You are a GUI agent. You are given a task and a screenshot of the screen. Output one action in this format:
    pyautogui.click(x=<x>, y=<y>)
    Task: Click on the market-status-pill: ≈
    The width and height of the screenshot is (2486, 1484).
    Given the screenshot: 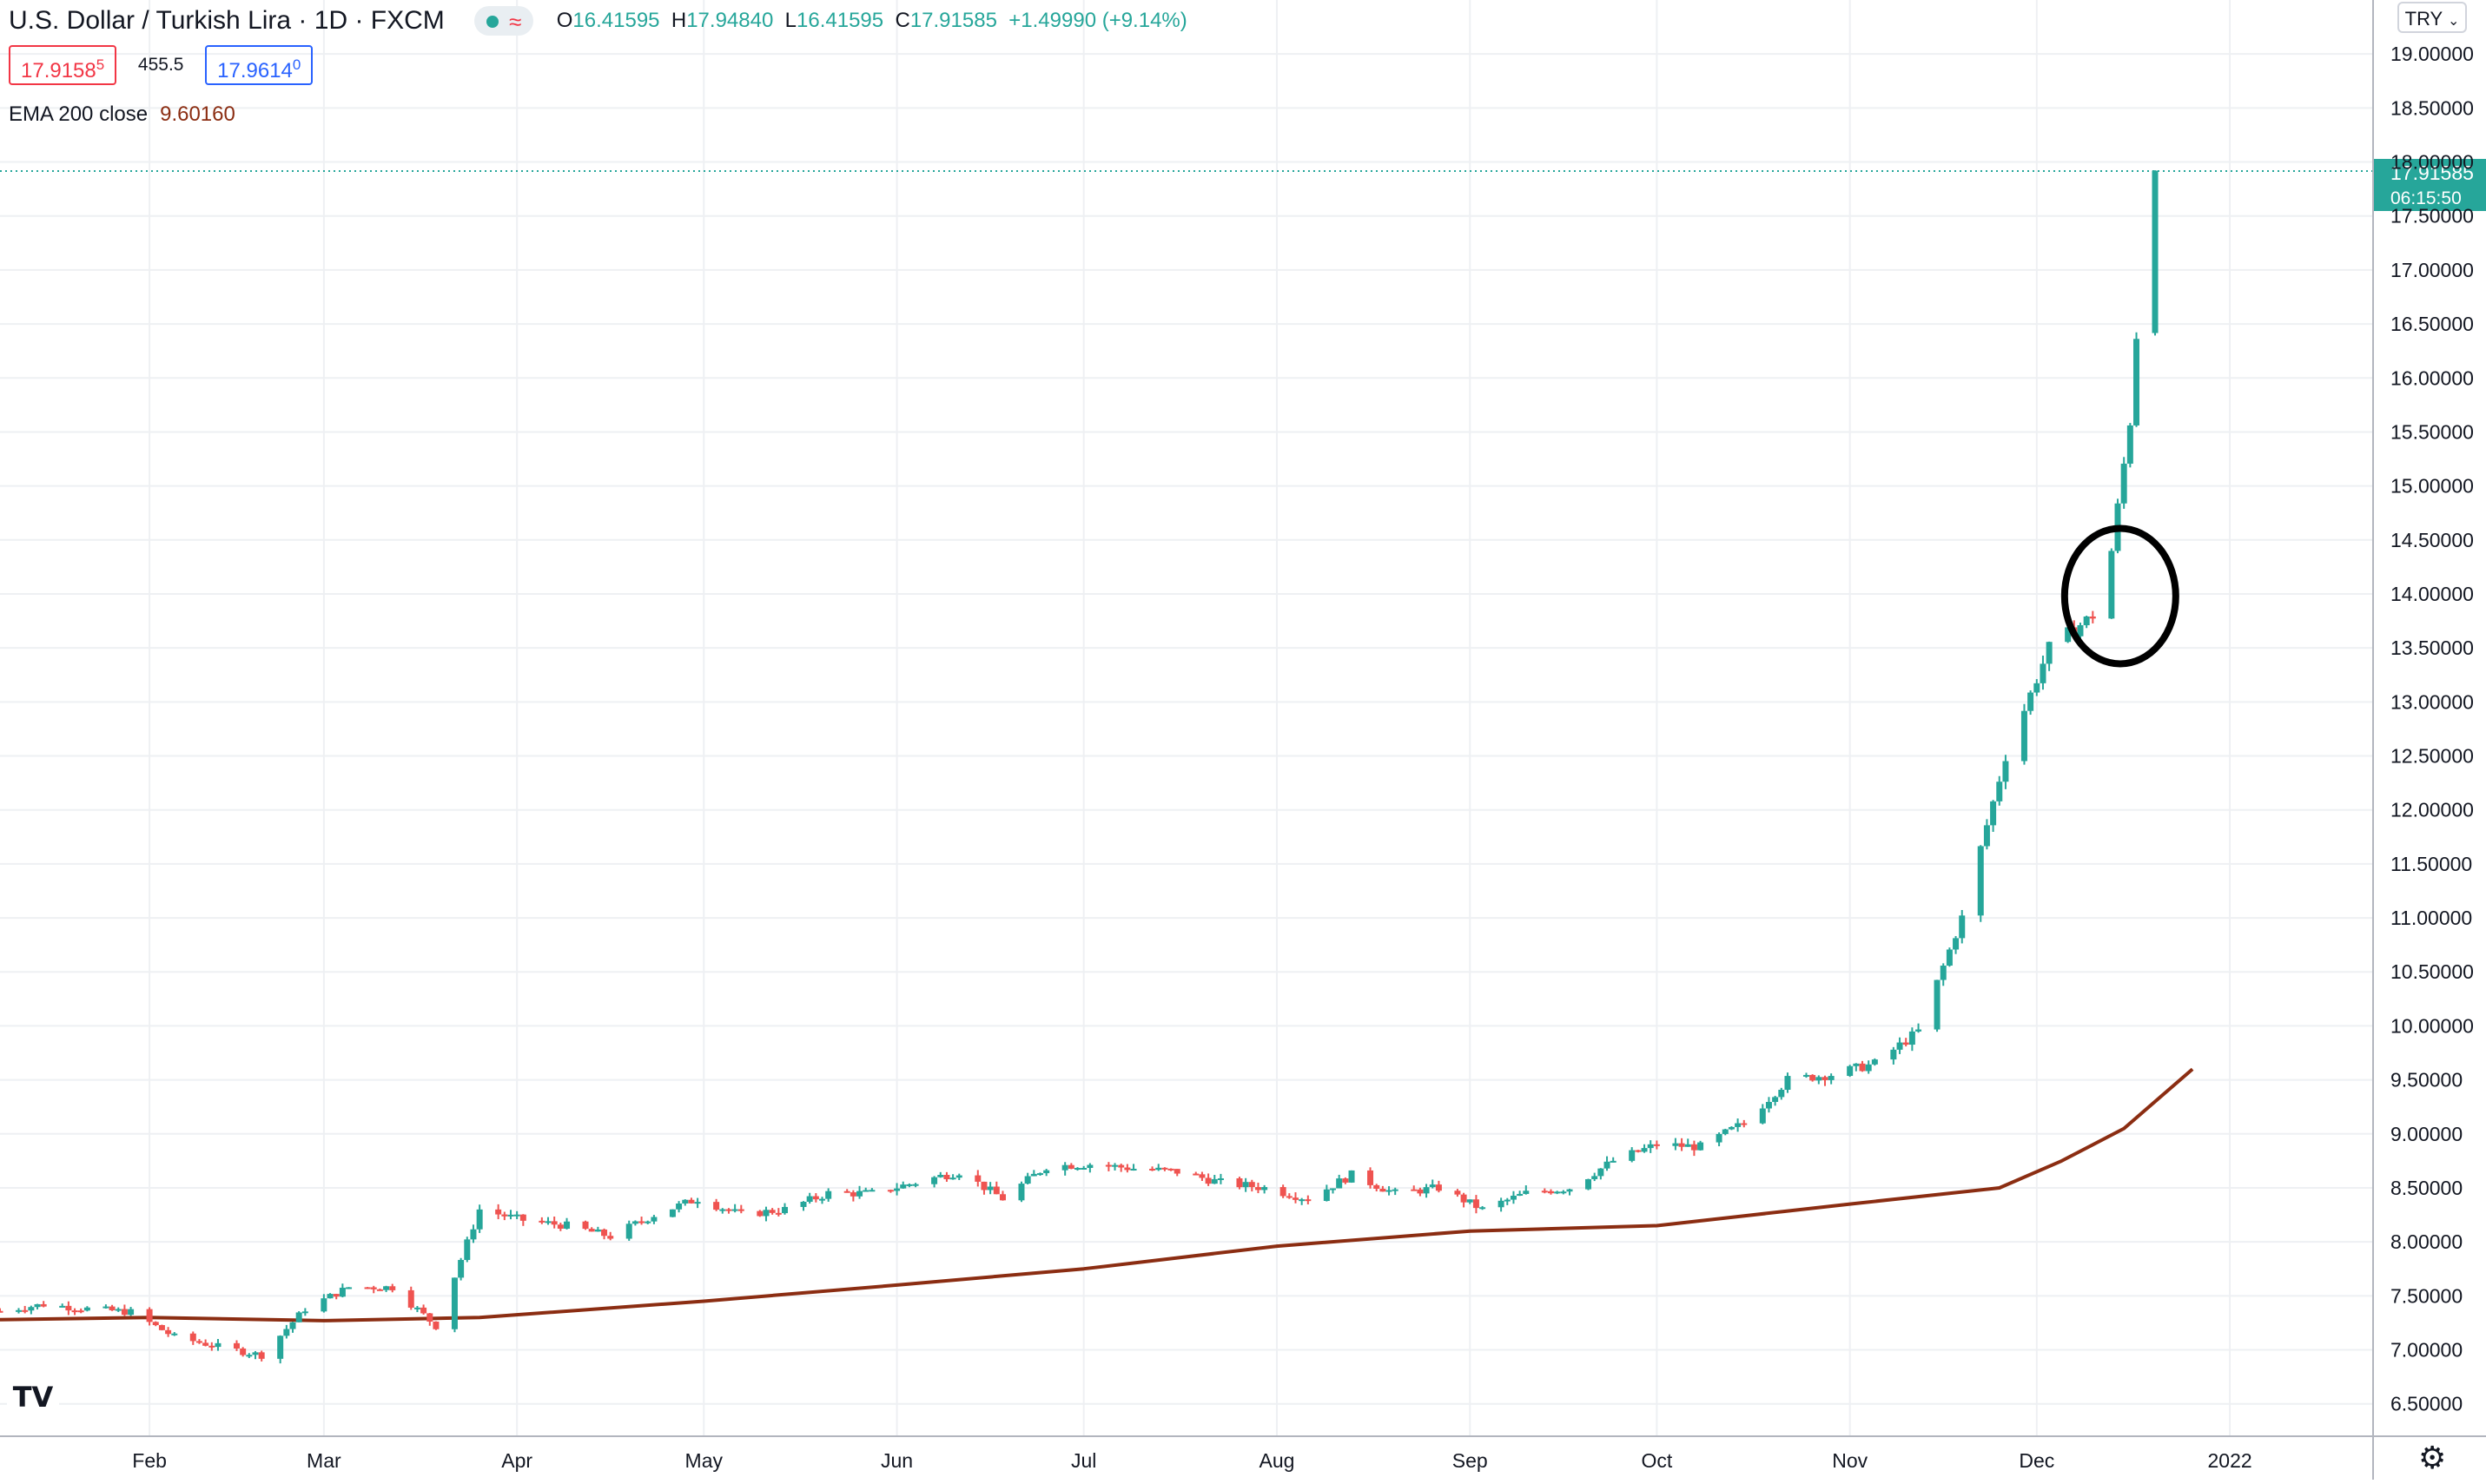 What is the action you would take?
    pyautogui.click(x=504, y=21)
    